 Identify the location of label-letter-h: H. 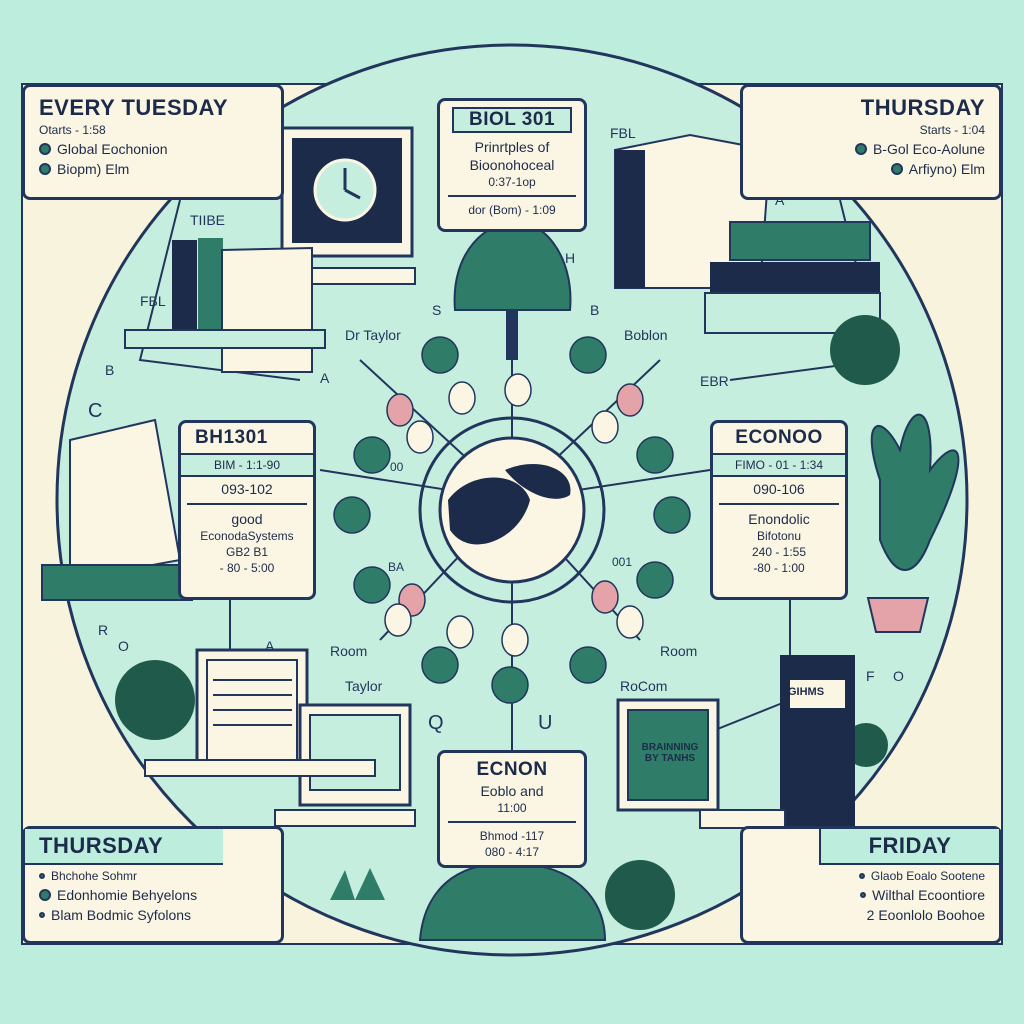
(570, 258).